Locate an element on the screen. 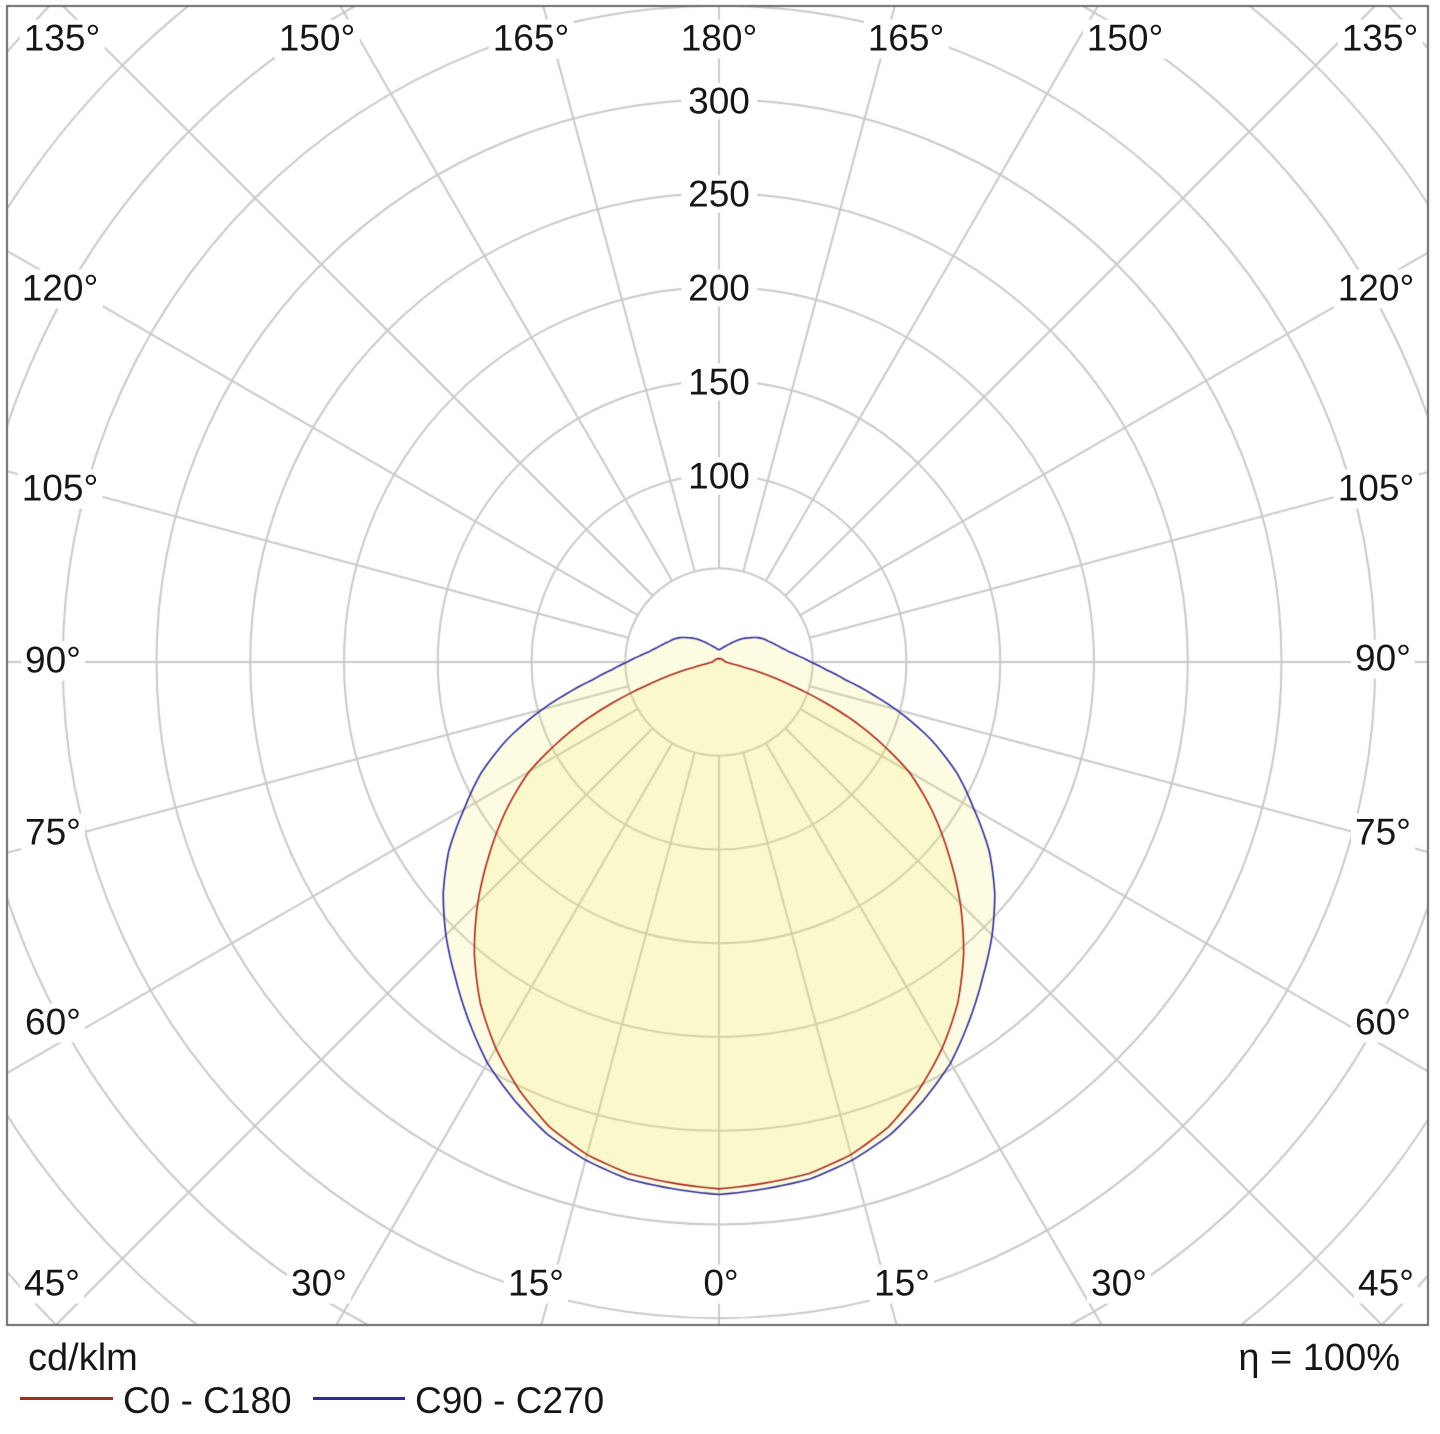  legend-line-c0-c180 is located at coordinates (66, 1398).